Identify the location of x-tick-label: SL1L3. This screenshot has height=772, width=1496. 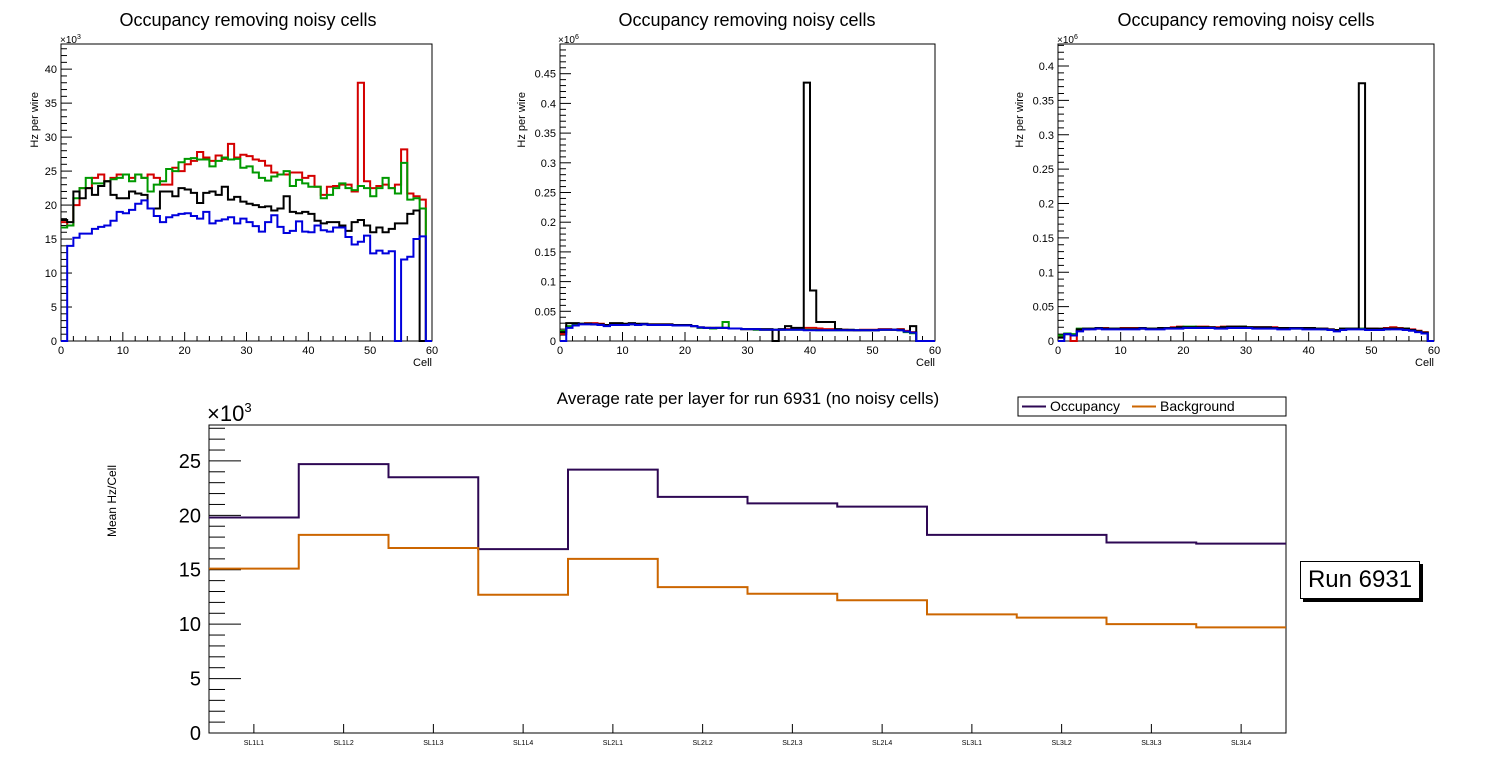
(433, 743).